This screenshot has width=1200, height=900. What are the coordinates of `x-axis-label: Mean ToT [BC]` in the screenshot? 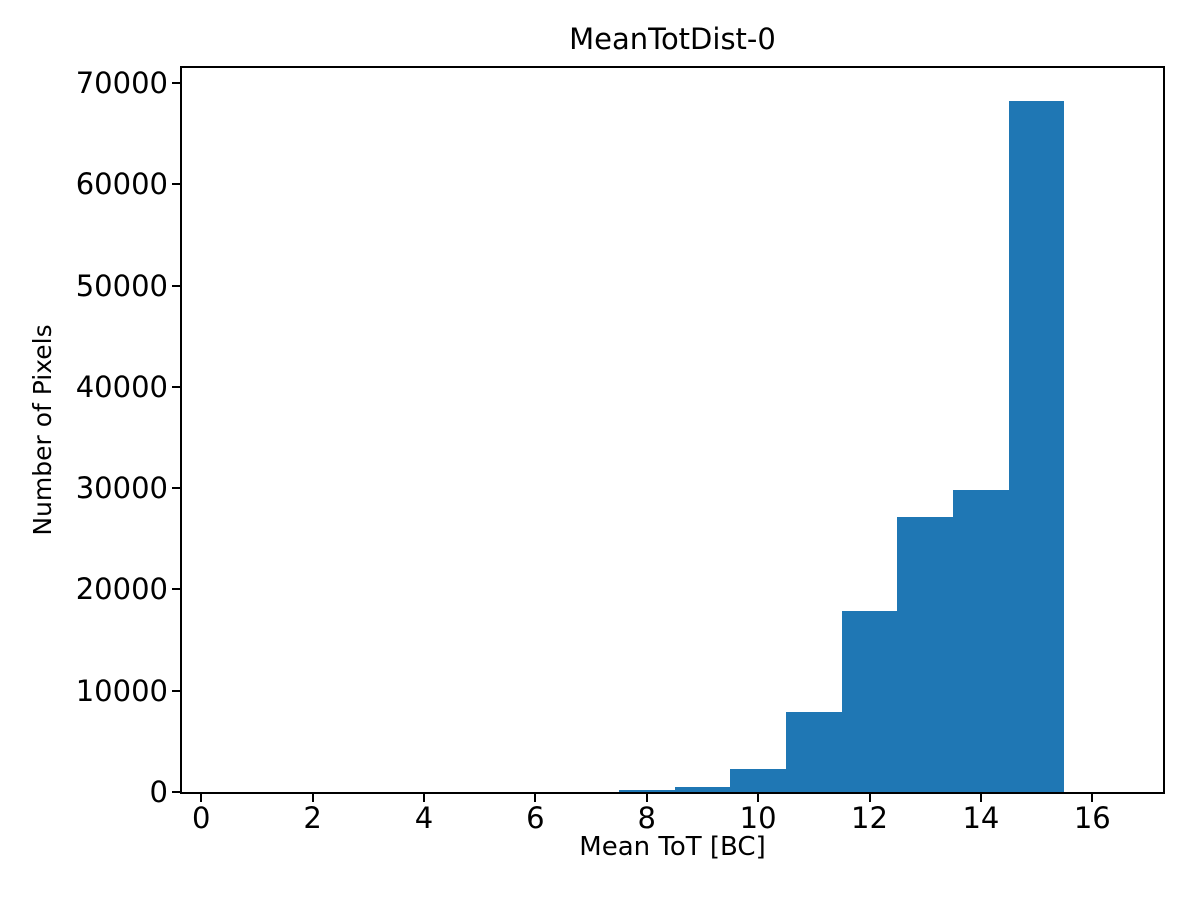 It's located at (672, 847).